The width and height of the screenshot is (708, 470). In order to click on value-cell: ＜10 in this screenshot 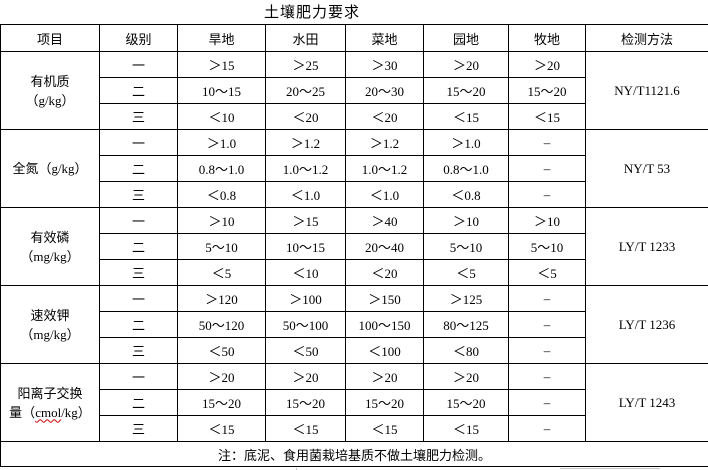, I will do `click(221, 116)`.